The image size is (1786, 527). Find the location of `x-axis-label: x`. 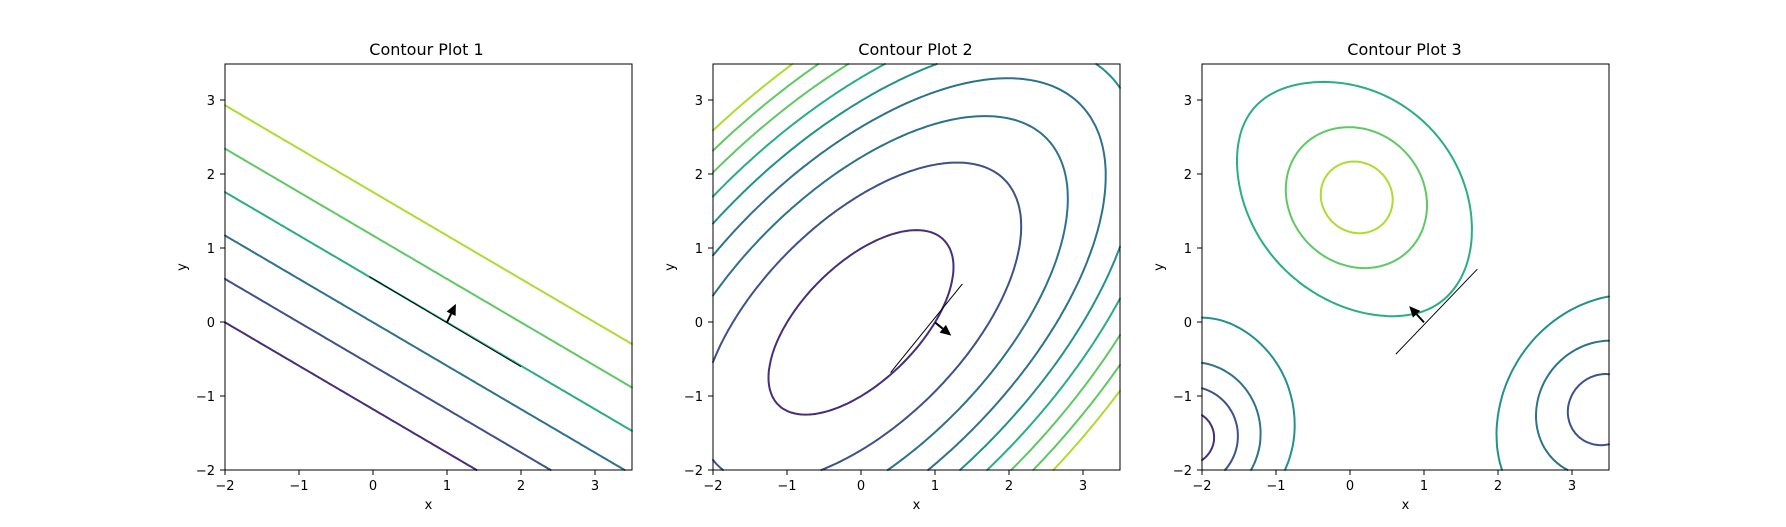

x-axis-label: x is located at coordinates (1406, 505).